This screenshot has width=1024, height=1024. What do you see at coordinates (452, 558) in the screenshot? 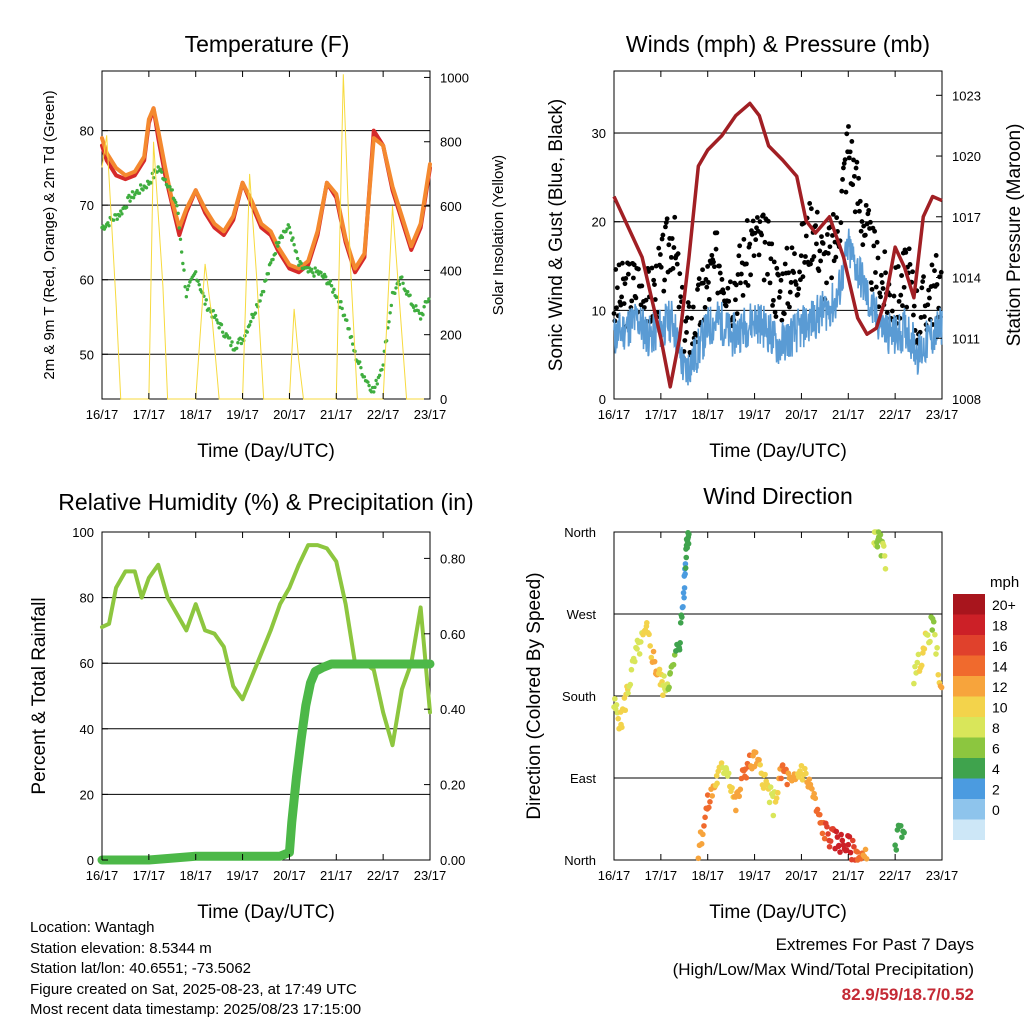
I see `y-right-tick-label: 0.80` at bounding box center [452, 558].